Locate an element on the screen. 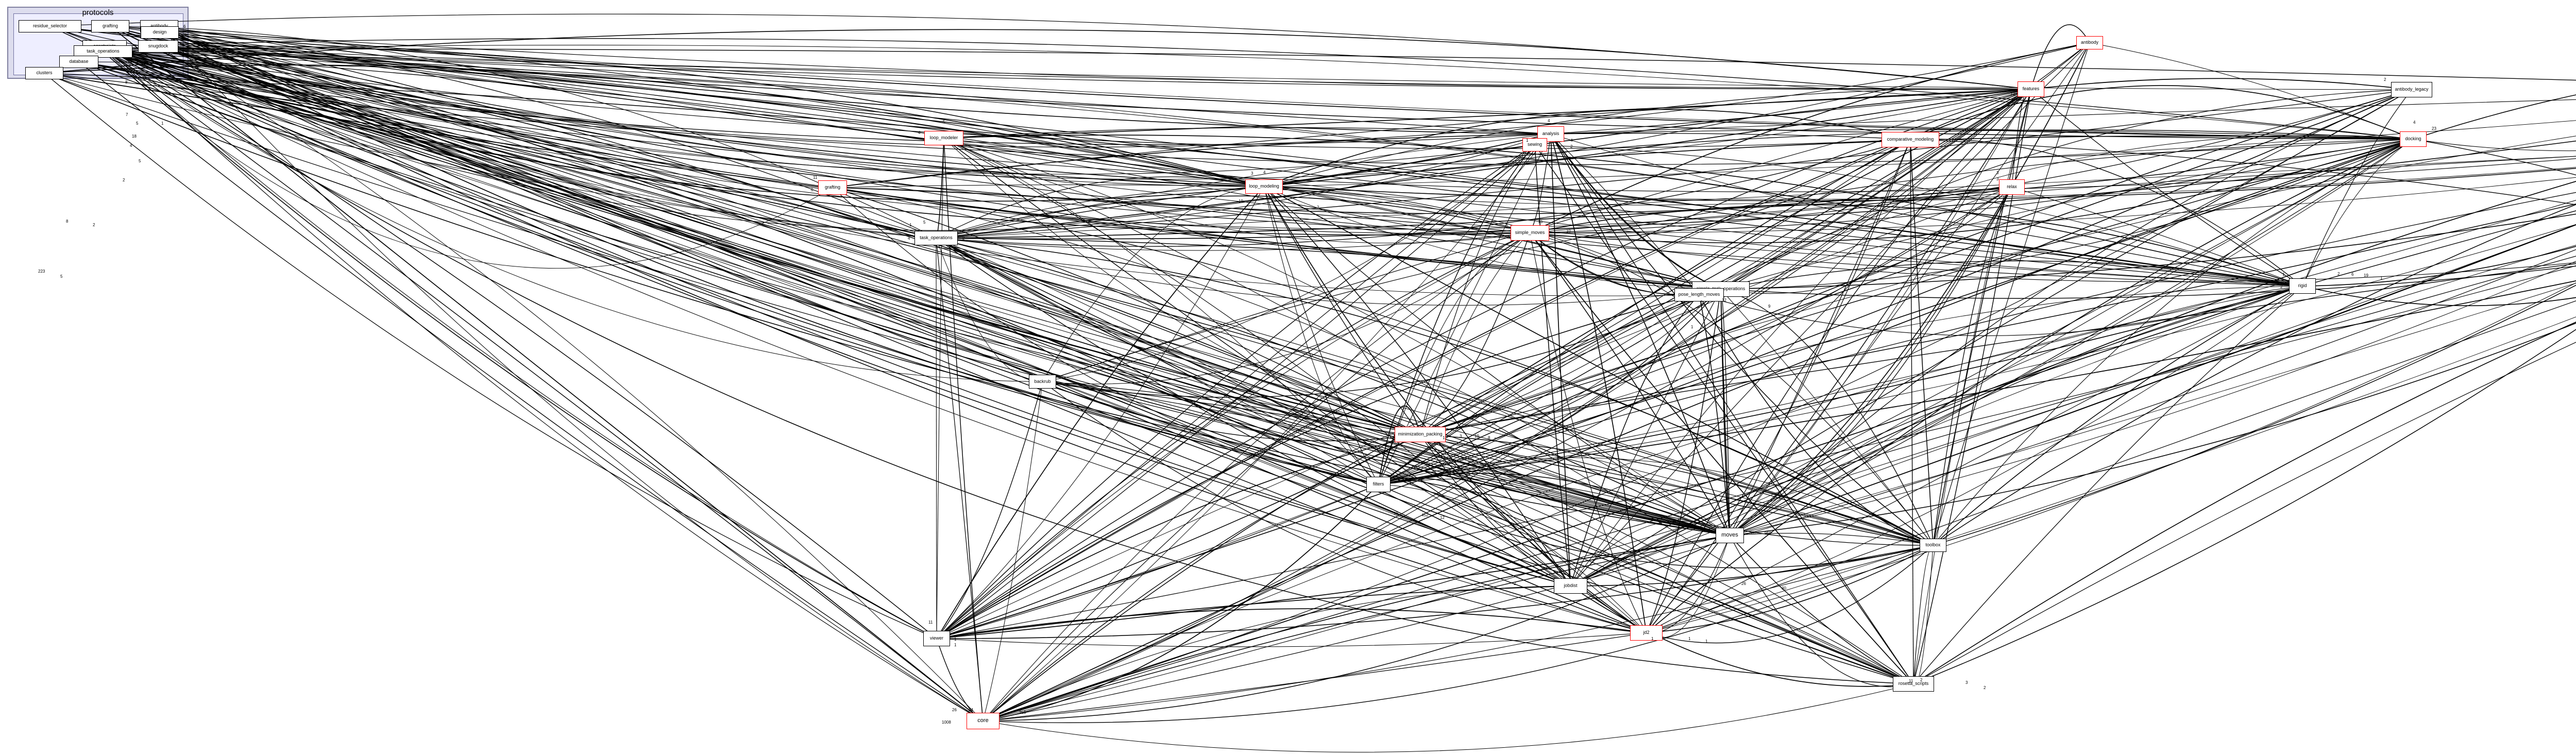 Image resolution: width=2576 pixels, height=754 pixels. graph-node-label: moves is located at coordinates (1729, 535).